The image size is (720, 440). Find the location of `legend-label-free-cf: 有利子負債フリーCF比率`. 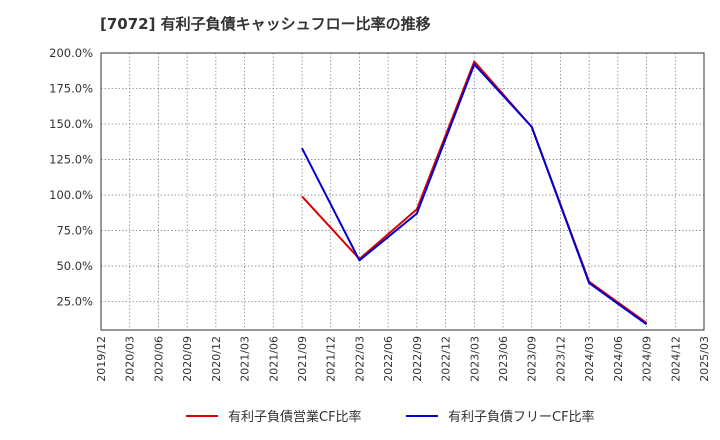

legend-label-free-cf: 有利子負債フリーCF比率 is located at coordinates (521, 417).